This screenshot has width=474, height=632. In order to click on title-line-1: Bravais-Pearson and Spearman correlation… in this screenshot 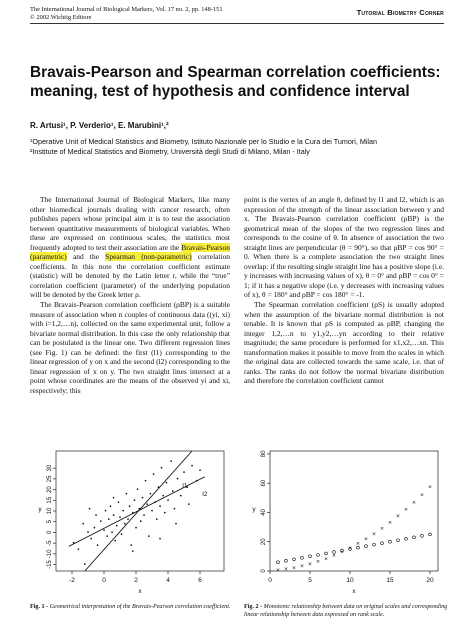, I will do `click(235, 72)`.